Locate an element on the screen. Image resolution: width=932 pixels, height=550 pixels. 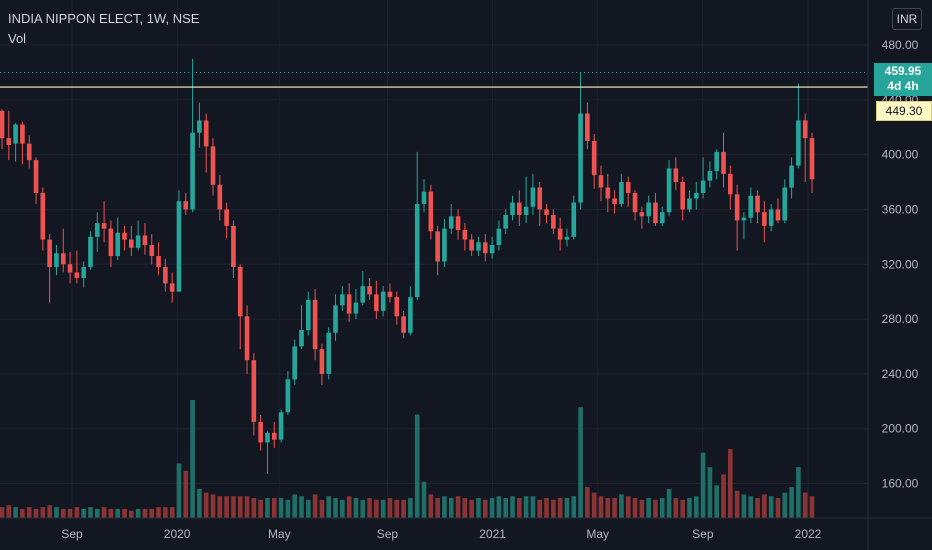
symbol-title: INDIA NIPPON ELECT, 1W, NSE is located at coordinates (104, 18).